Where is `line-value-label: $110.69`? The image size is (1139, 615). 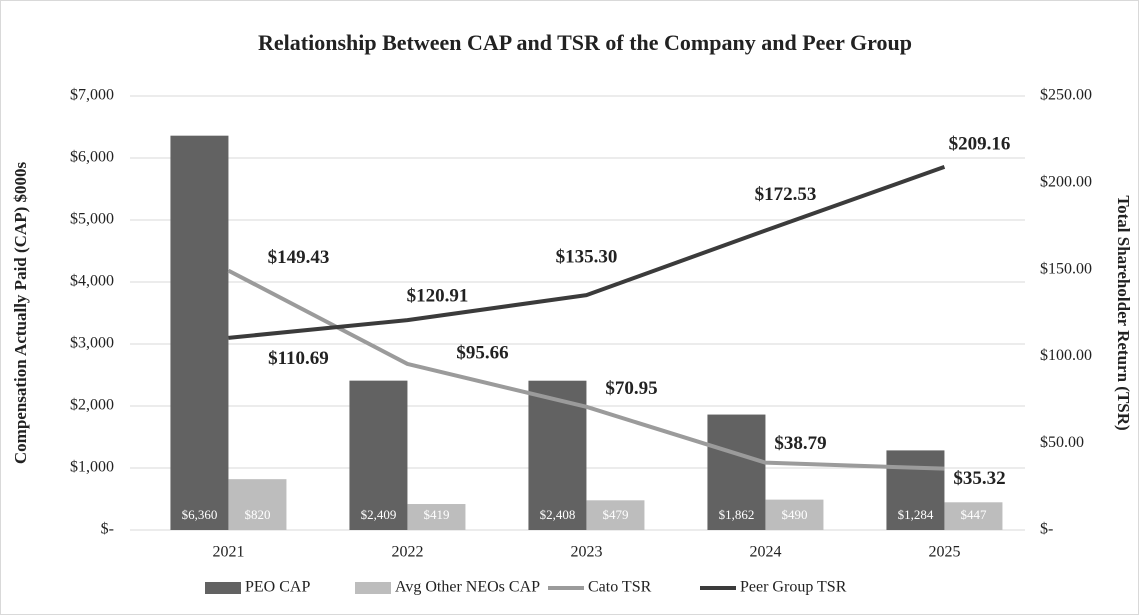 line-value-label: $110.69 is located at coordinates (298, 358).